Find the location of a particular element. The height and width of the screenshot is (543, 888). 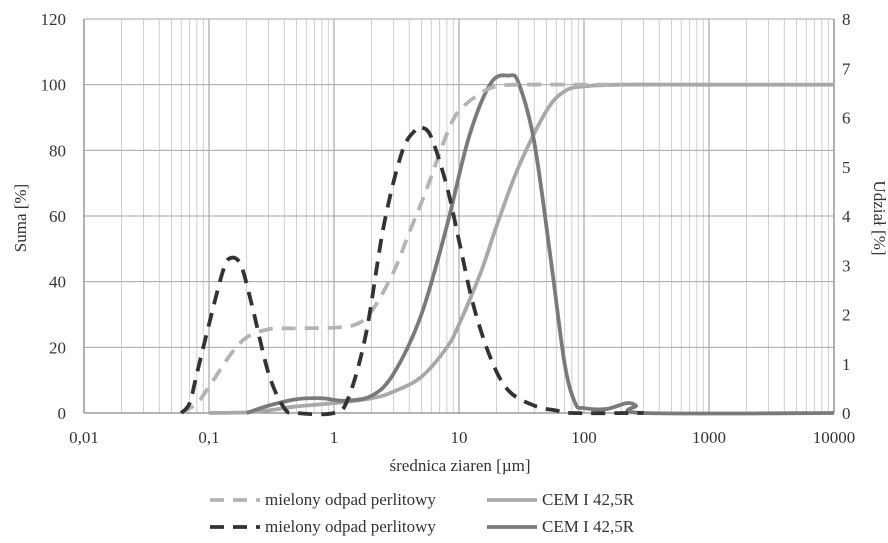

y-tick-label: 100 is located at coordinates (54, 85).